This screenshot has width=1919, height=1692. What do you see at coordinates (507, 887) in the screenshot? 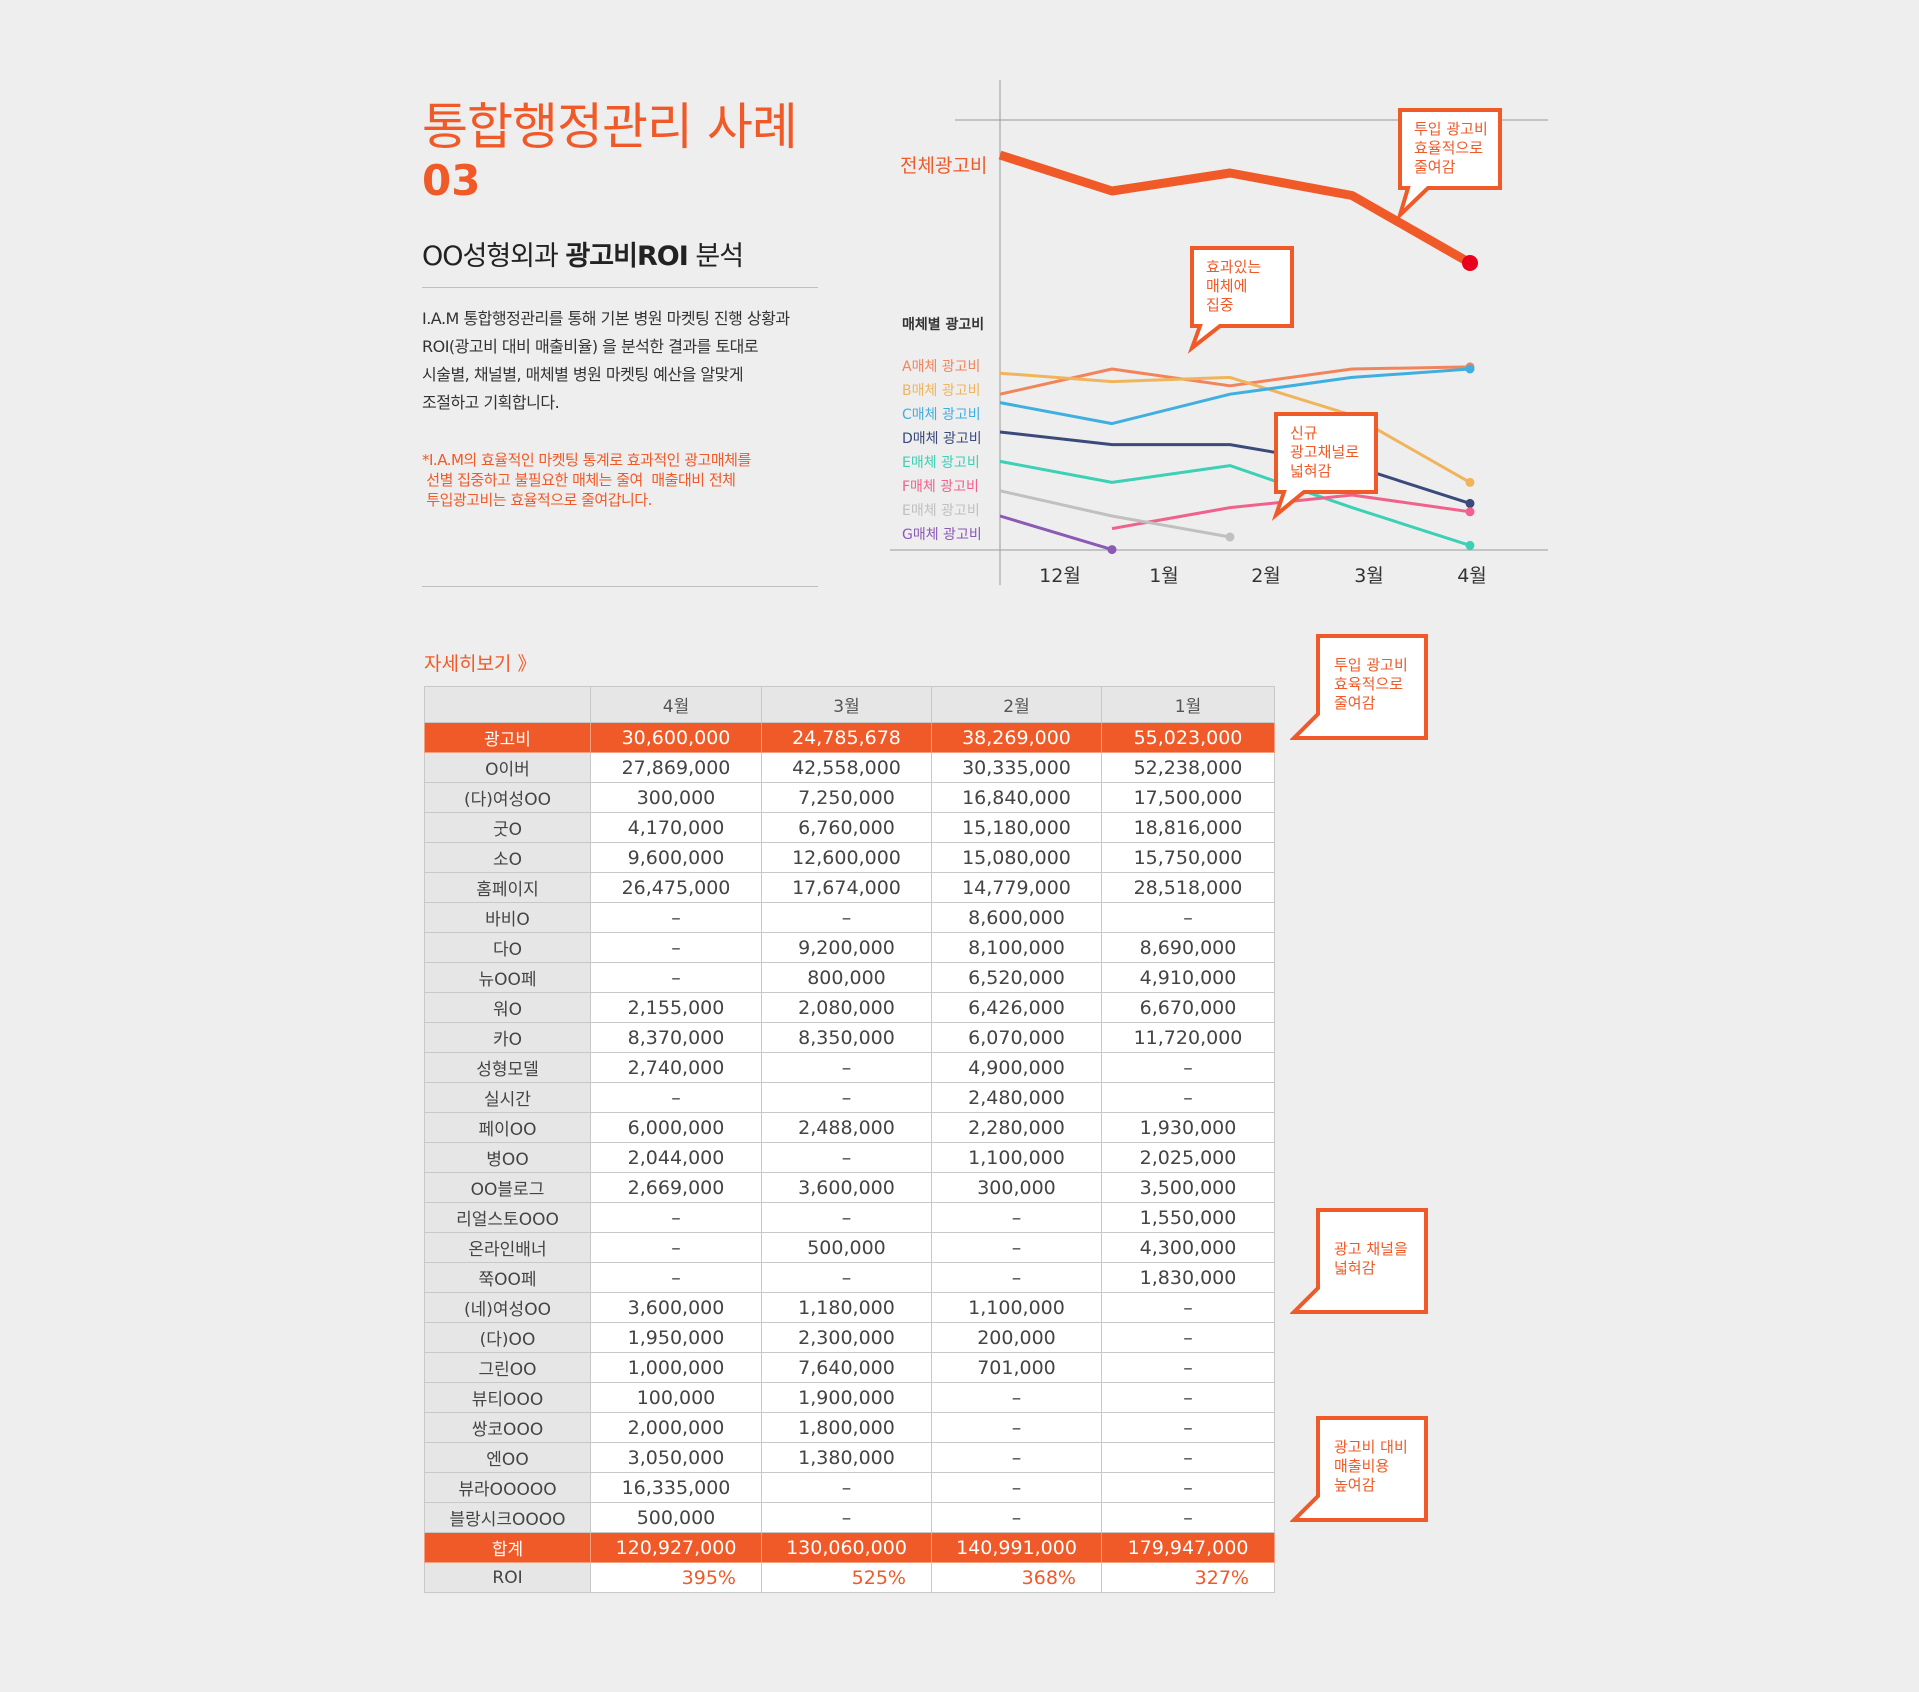
I see `row-label: 홈페이지` at bounding box center [507, 887].